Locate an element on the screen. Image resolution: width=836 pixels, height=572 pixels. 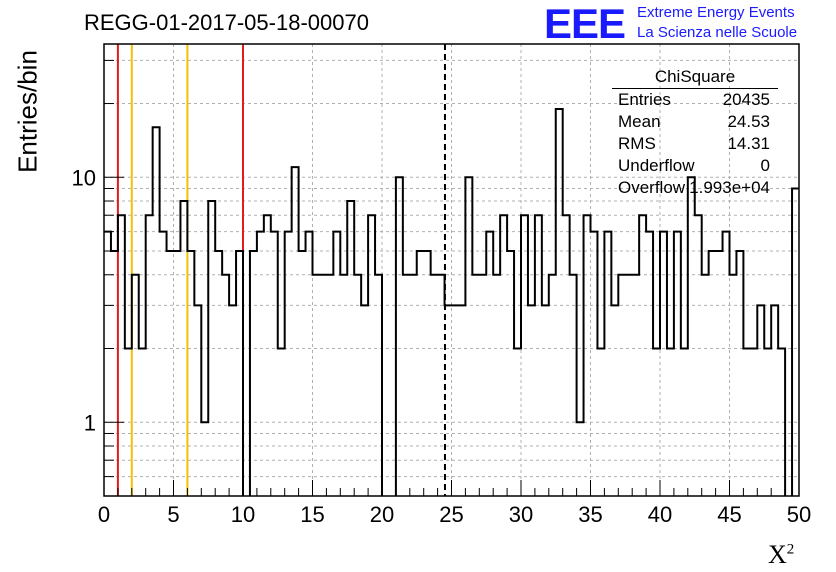
stats-value: 14.31 is located at coordinates (748, 143).